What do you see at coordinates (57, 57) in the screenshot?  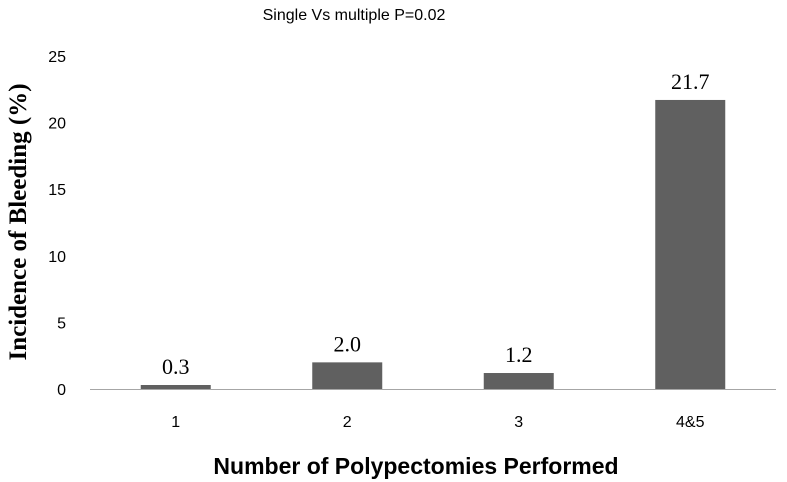 I see `y-tick-label: 25` at bounding box center [57, 57].